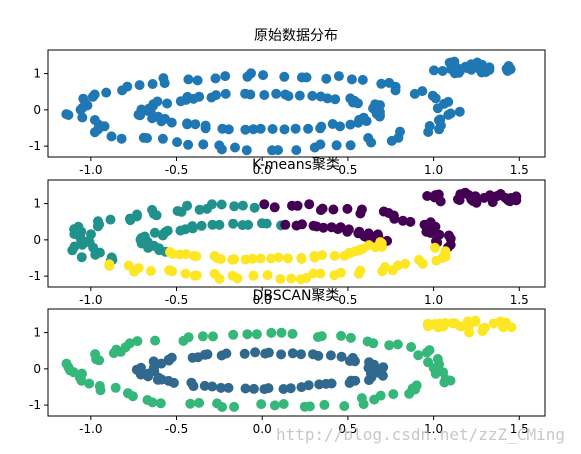 The height and width of the screenshot is (454, 581). Describe the element at coordinates (176, 429) in the screenshot. I see `x-tick-label: -0.5` at that location.